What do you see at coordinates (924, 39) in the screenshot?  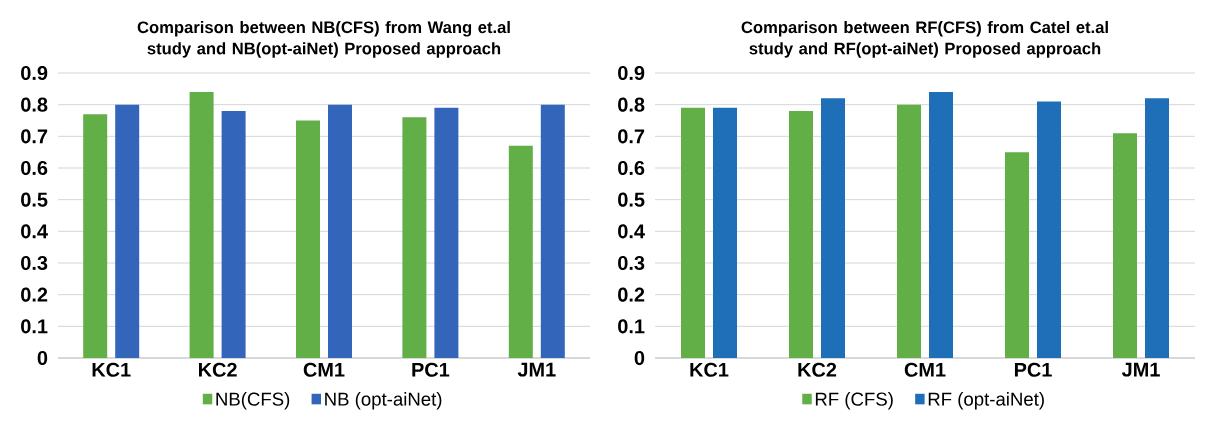 I see `chart-title: Comparison between RF(CFS) from Catel et.al study and RF(opt-aiNet) Proposed approach` at bounding box center [924, 39].